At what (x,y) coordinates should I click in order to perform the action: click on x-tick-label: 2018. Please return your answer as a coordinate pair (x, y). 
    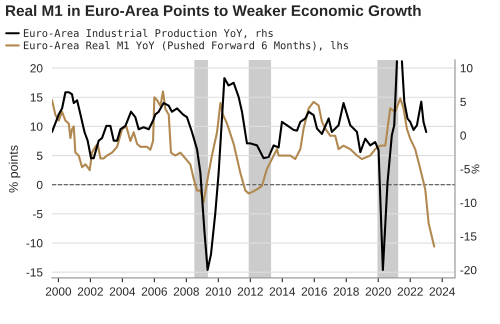
    Looking at the image, I should click on (346, 291).